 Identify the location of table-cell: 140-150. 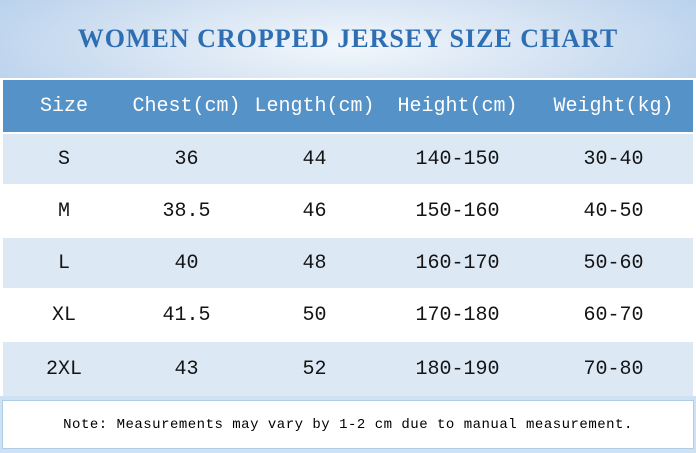
(457, 159).